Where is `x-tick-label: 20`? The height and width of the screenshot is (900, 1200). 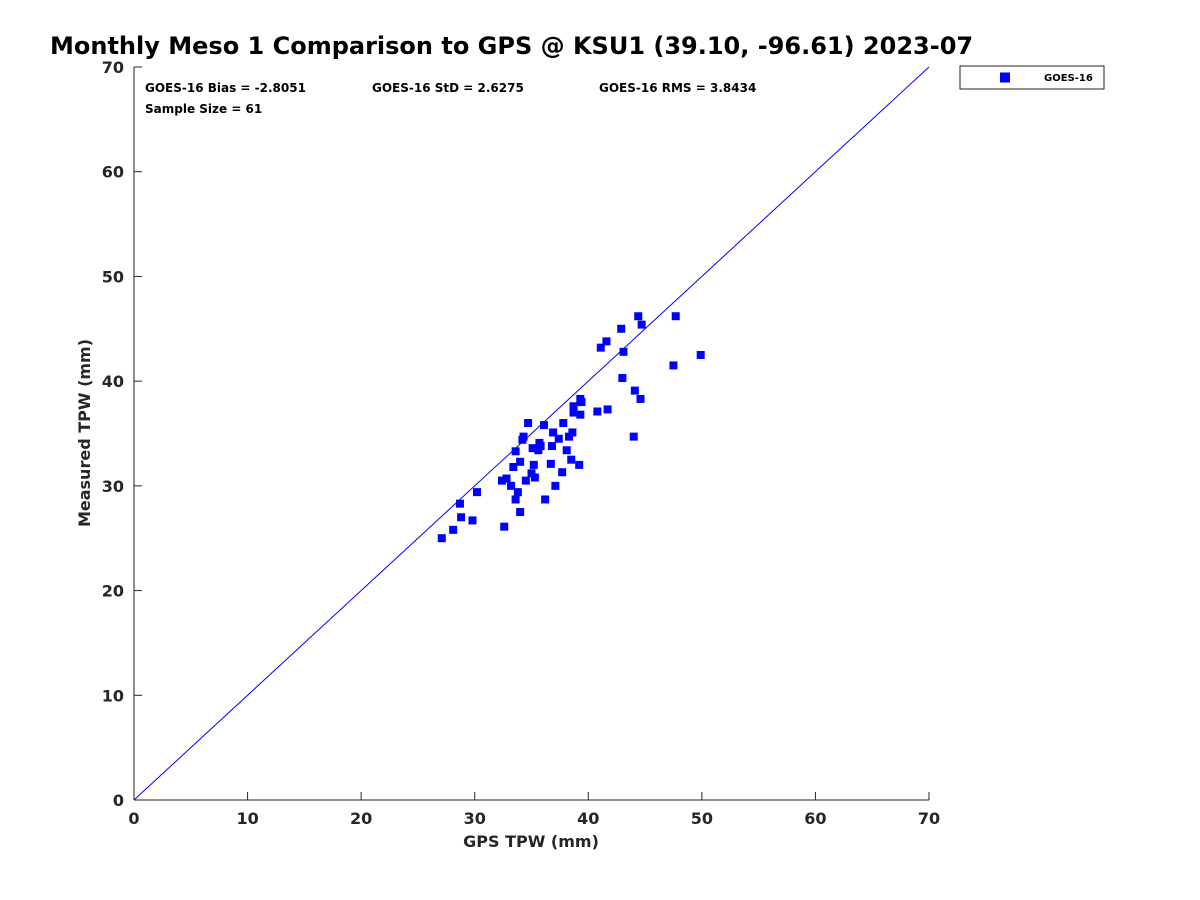 x-tick-label: 20 is located at coordinates (361, 818).